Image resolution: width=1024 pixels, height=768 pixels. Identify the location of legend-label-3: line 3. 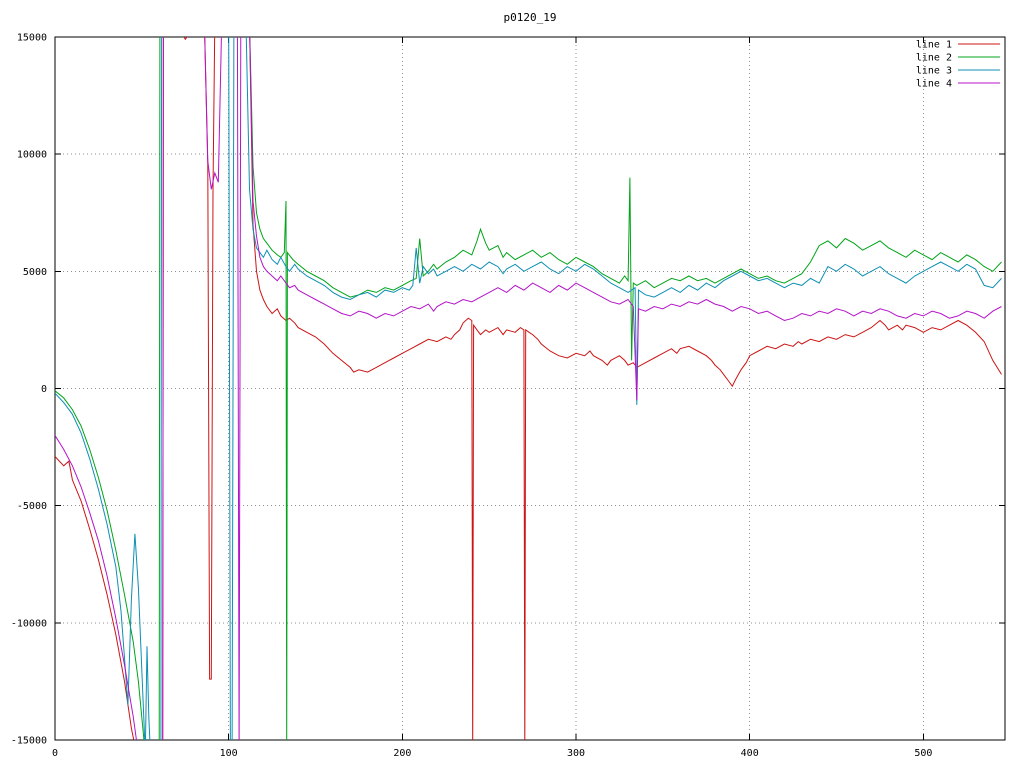
(934, 71).